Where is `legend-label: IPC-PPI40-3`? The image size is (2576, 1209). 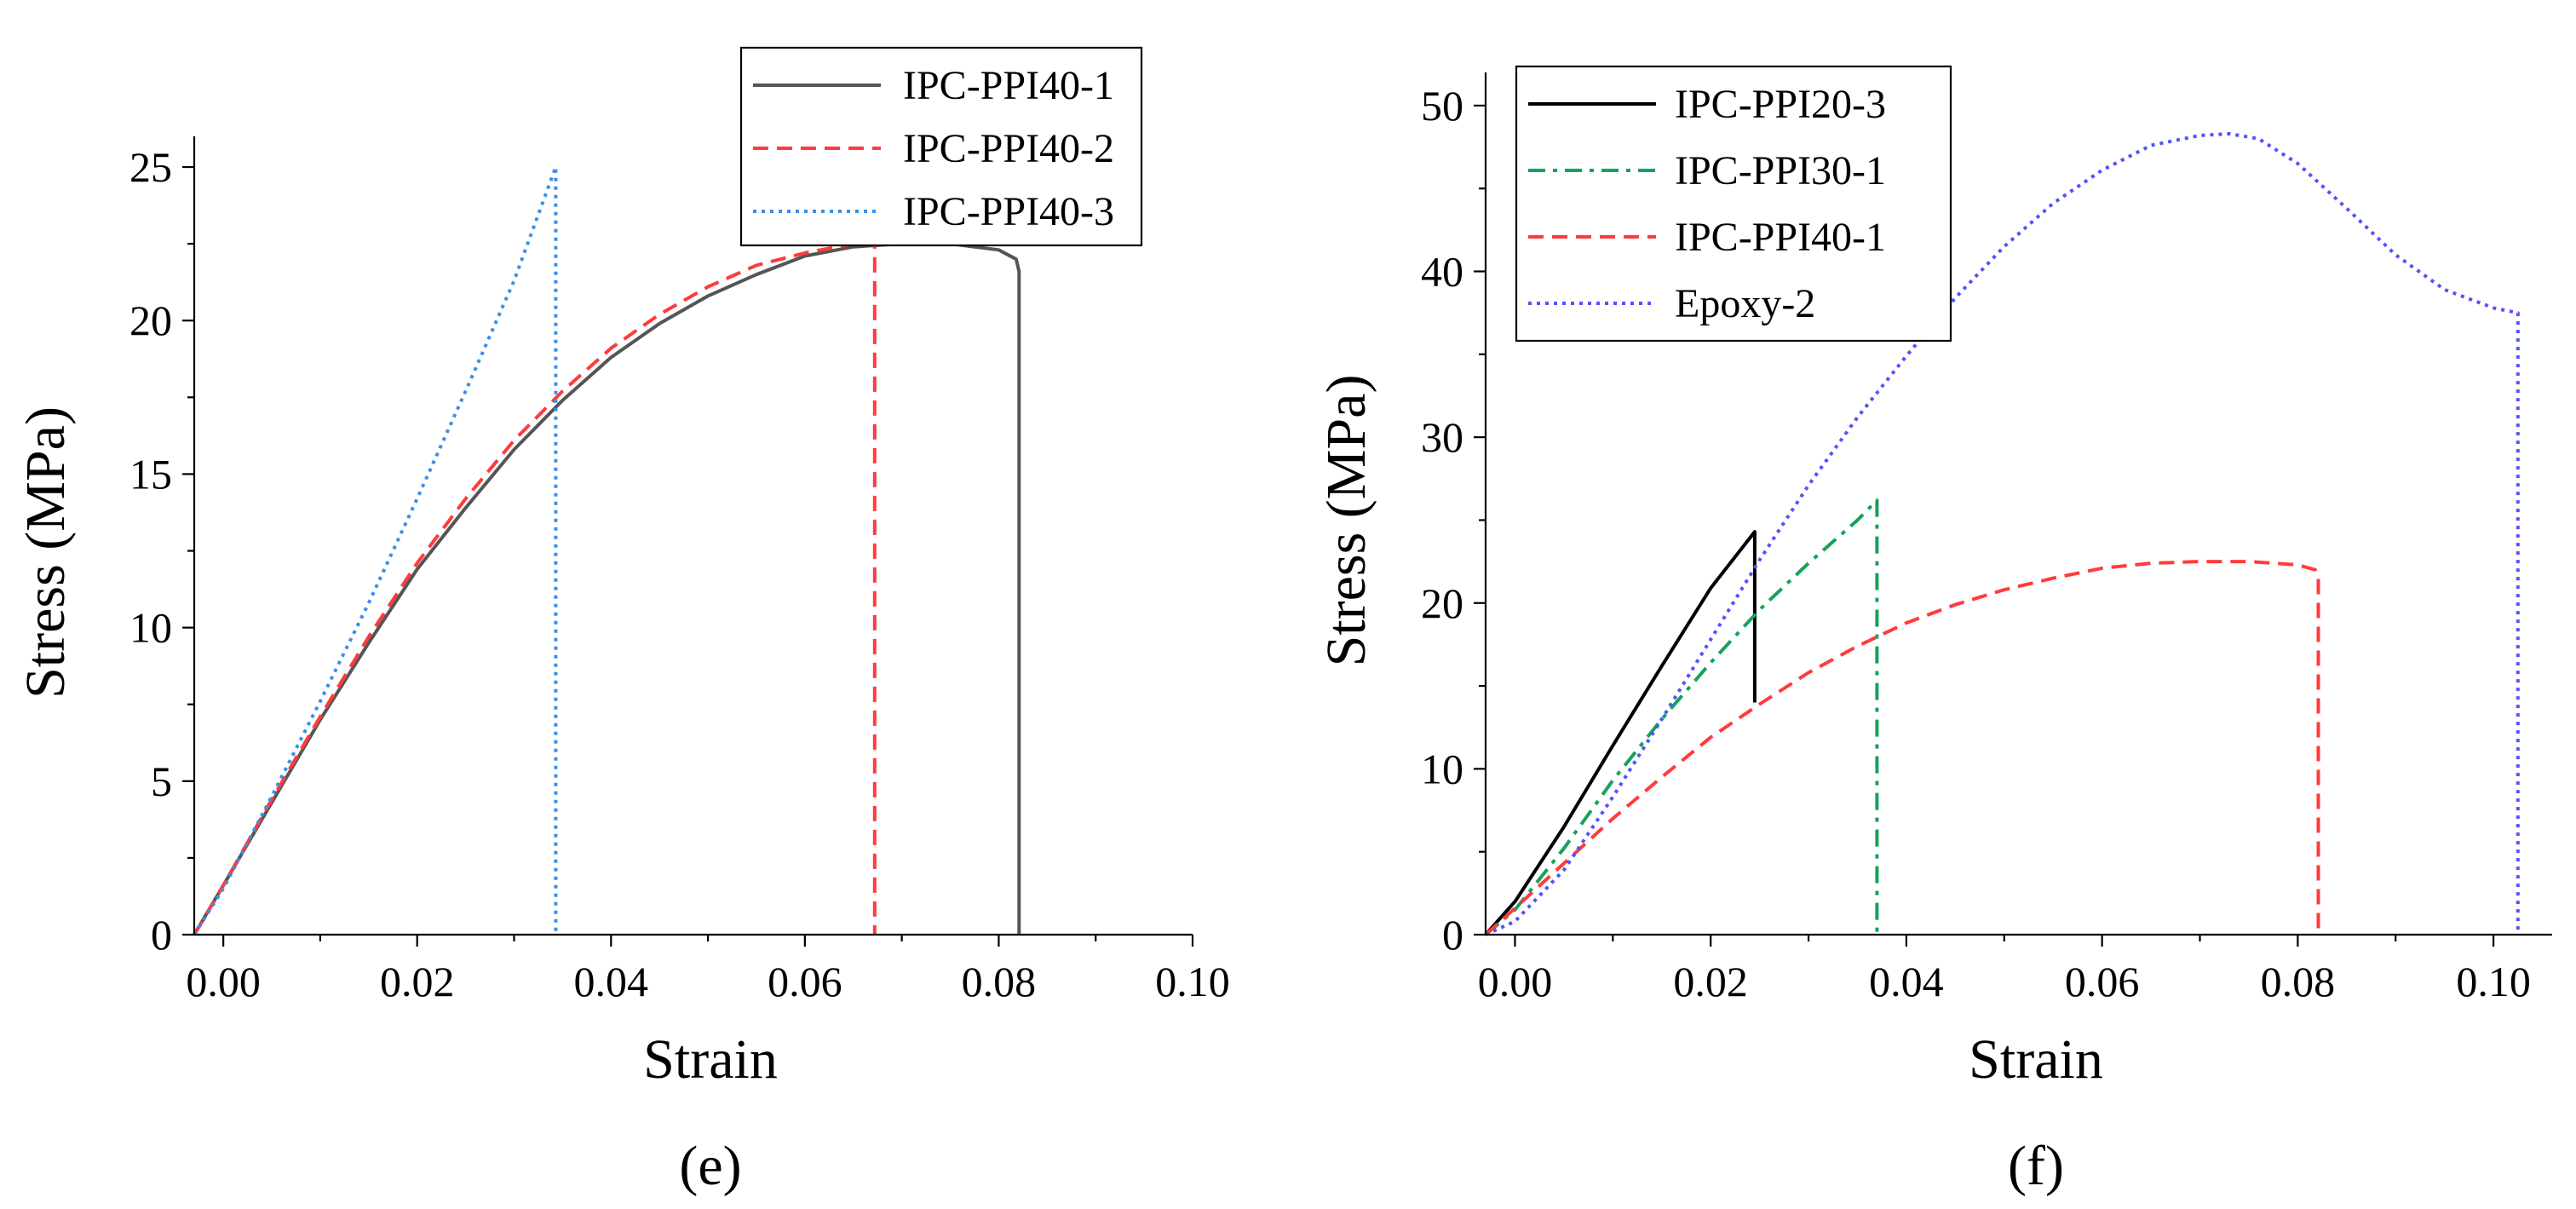 legend-label: IPC-PPI40-3 is located at coordinates (1009, 211).